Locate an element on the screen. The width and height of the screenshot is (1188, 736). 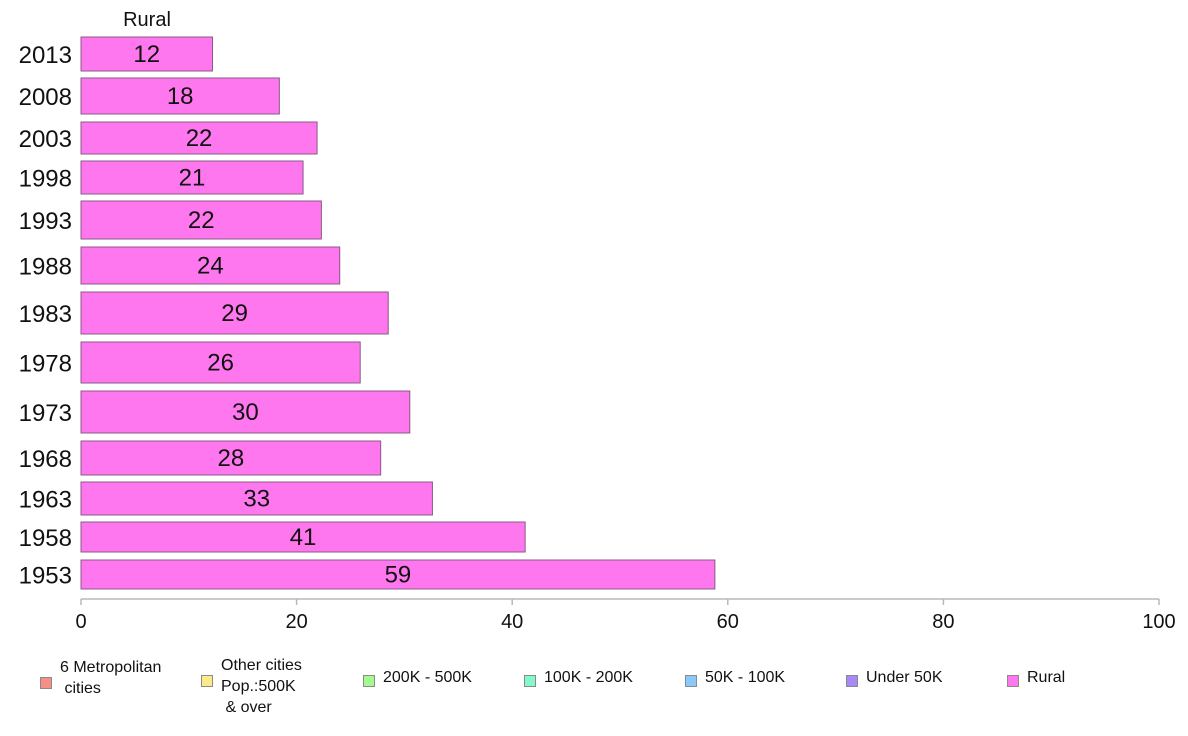
x-tick-label: 60 is located at coordinates (728, 622).